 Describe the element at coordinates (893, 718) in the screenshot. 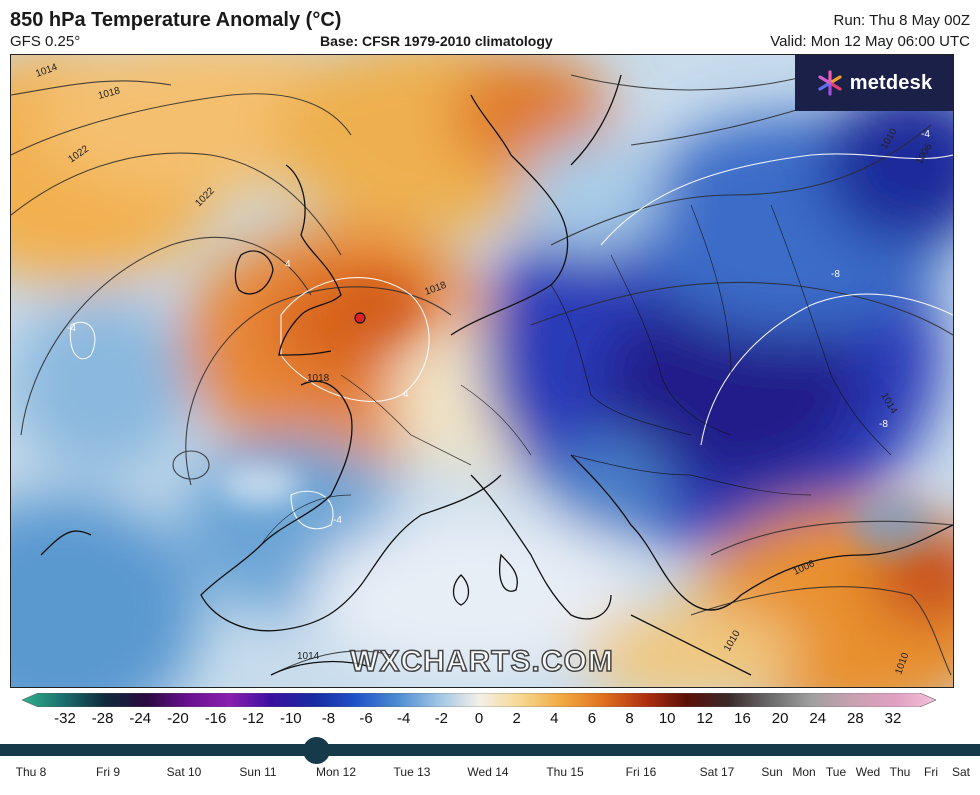

I see `colorbar-tick-label: 32` at that location.